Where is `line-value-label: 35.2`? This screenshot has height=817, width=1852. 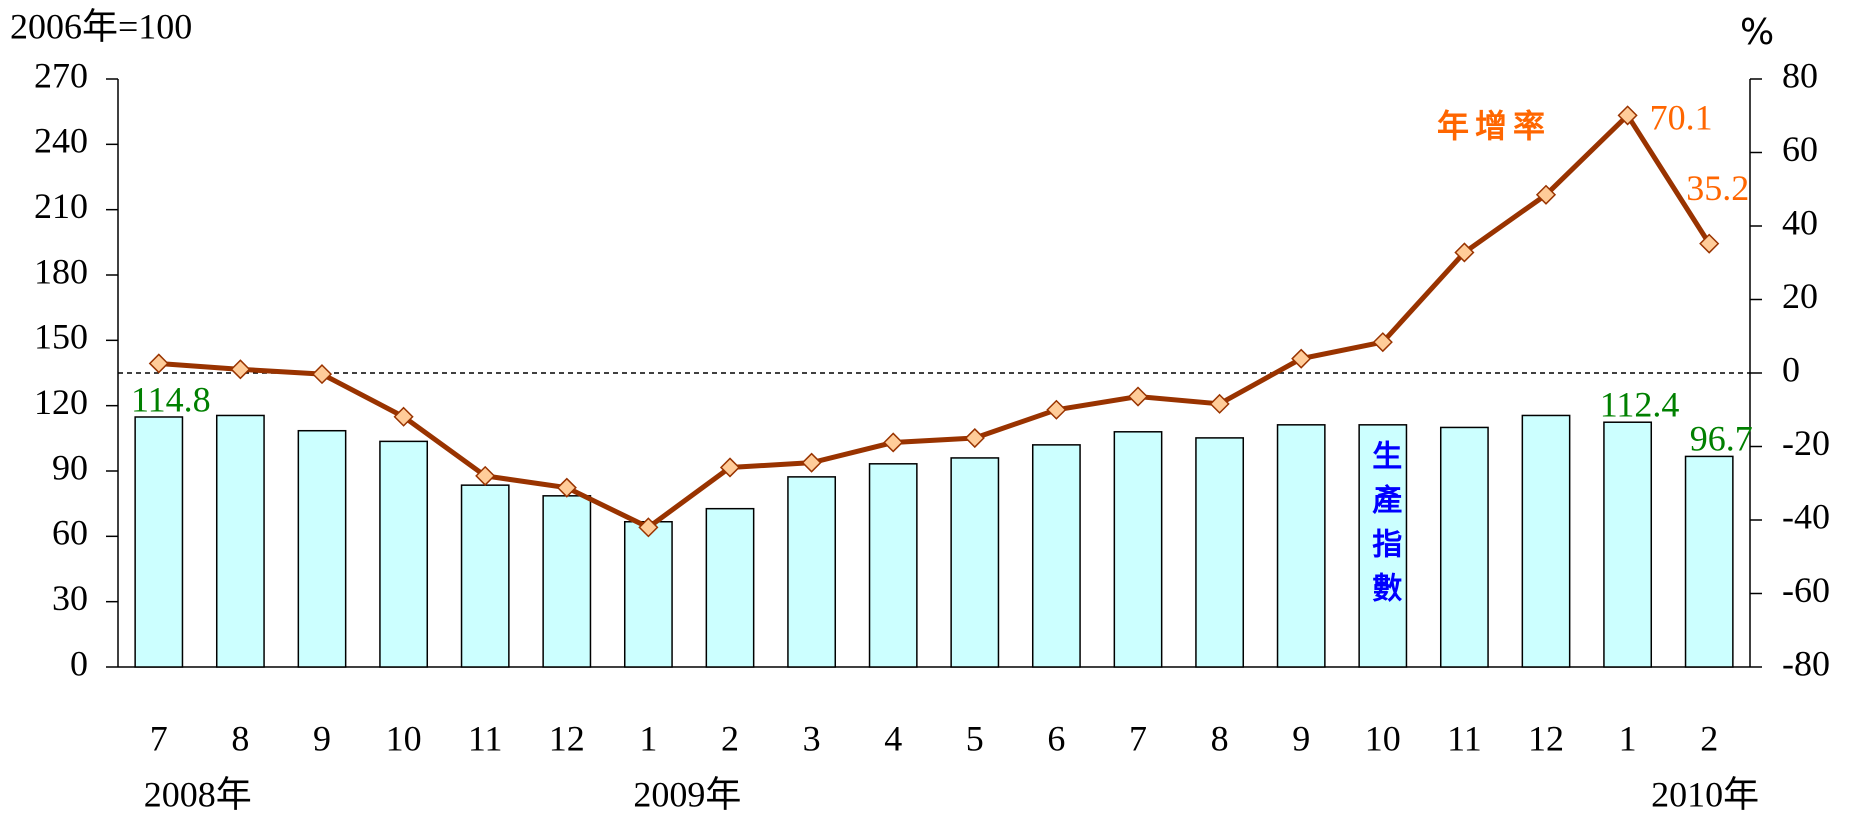
line-value-label: 35.2 is located at coordinates (1717, 188).